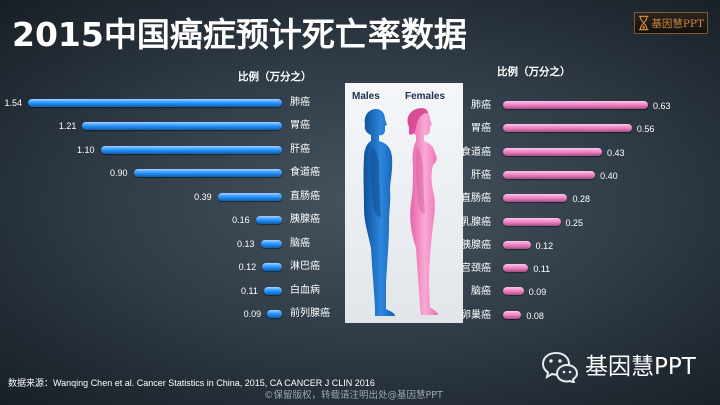 The width and height of the screenshot is (720, 405). What do you see at coordinates (247, 267) in the screenshot?
I see `male-value-label: 0.12` at bounding box center [247, 267].